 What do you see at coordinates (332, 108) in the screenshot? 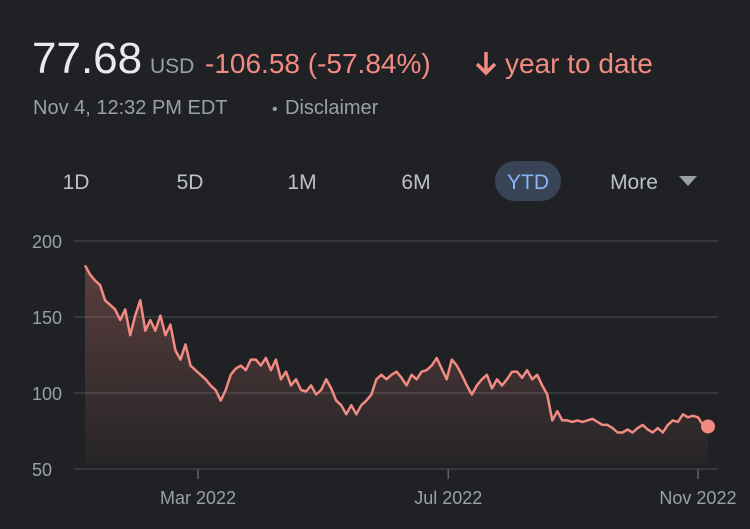
I see `disclaimer: Disclaimer` at bounding box center [332, 108].